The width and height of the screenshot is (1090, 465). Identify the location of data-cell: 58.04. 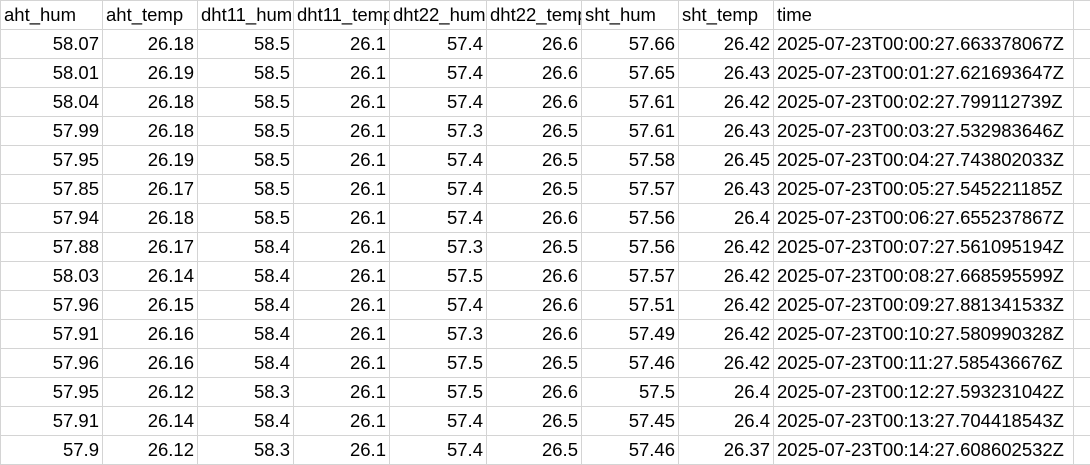
(52, 102).